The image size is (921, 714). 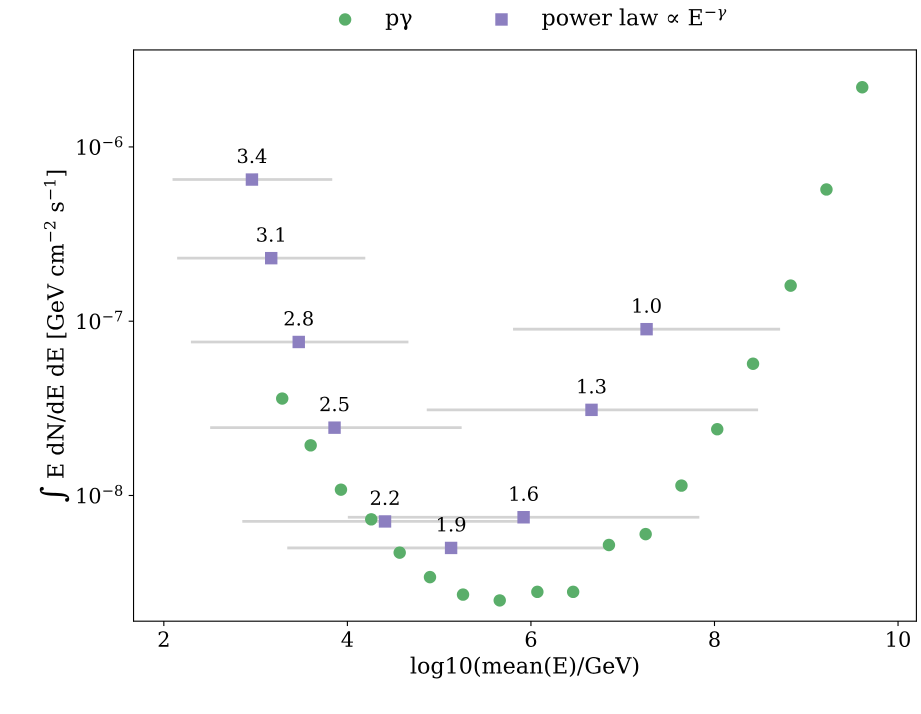 I want to click on annotation: 1.9, so click(x=452, y=524).